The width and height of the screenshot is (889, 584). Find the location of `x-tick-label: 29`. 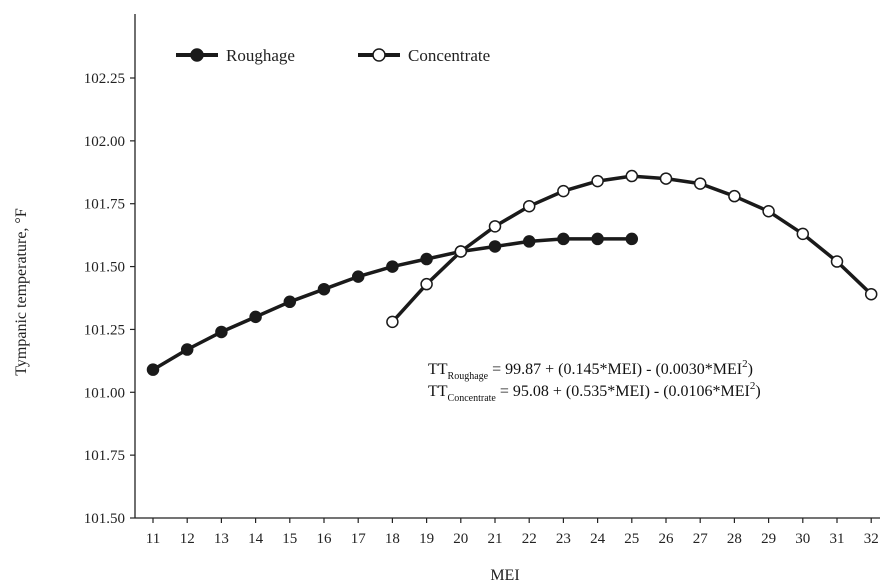

x-tick-label: 29 is located at coordinates (768, 539).